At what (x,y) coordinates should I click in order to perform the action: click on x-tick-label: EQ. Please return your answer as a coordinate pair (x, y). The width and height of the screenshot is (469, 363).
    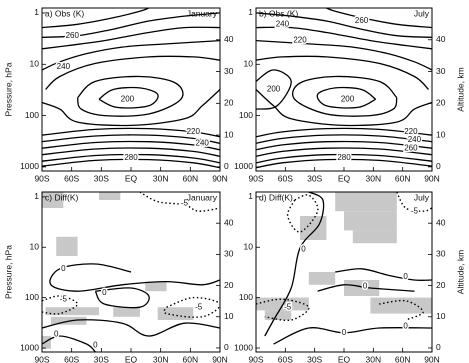
    Looking at the image, I should click on (131, 358).